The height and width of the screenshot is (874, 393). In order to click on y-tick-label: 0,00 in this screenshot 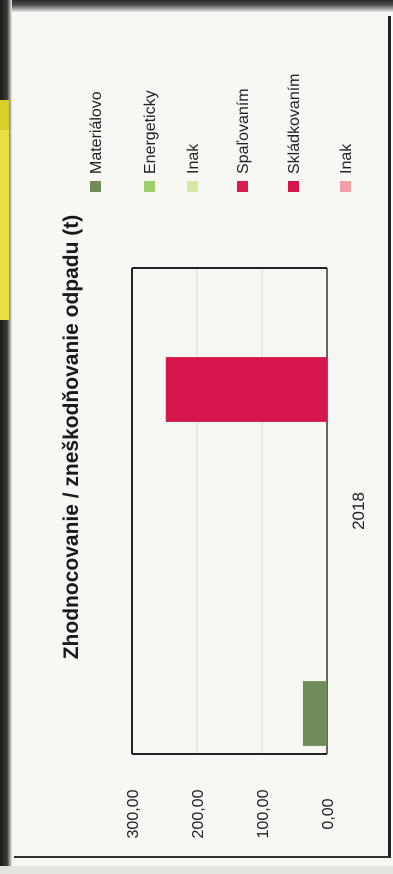, I will do `click(328, 813)`.